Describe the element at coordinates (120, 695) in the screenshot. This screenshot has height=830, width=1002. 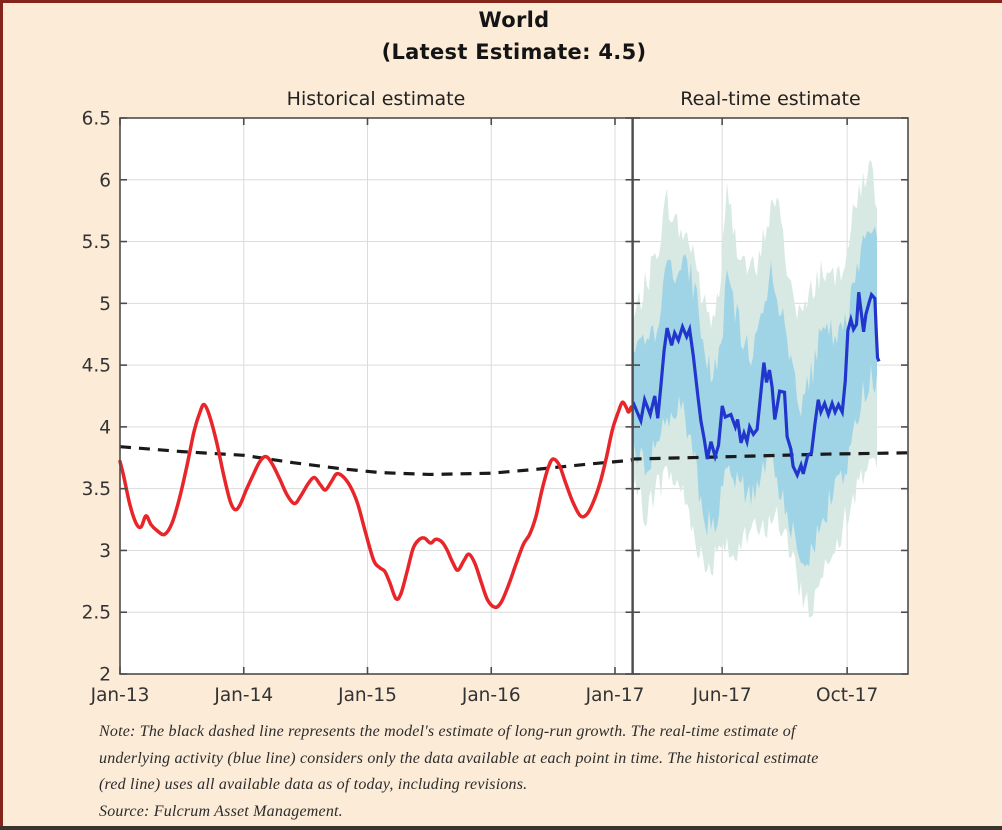
I see `x-tick-label: Jan-13` at that location.